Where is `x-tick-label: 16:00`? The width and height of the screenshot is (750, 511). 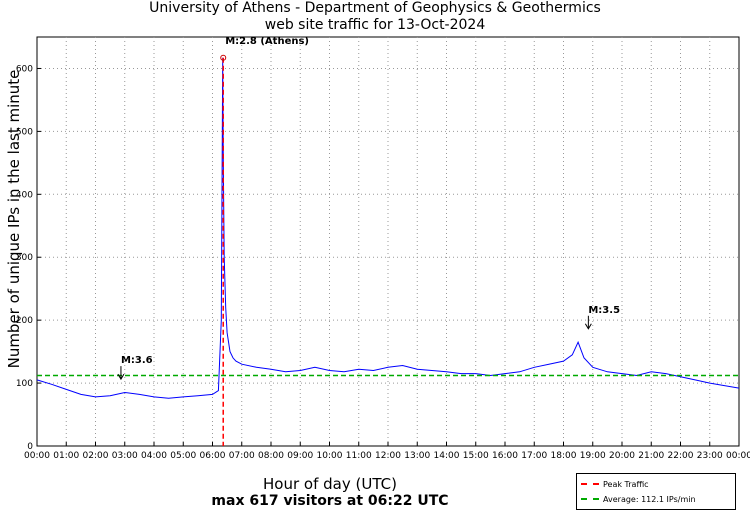
x-tick-label: 16:00 is located at coordinates (505, 456).